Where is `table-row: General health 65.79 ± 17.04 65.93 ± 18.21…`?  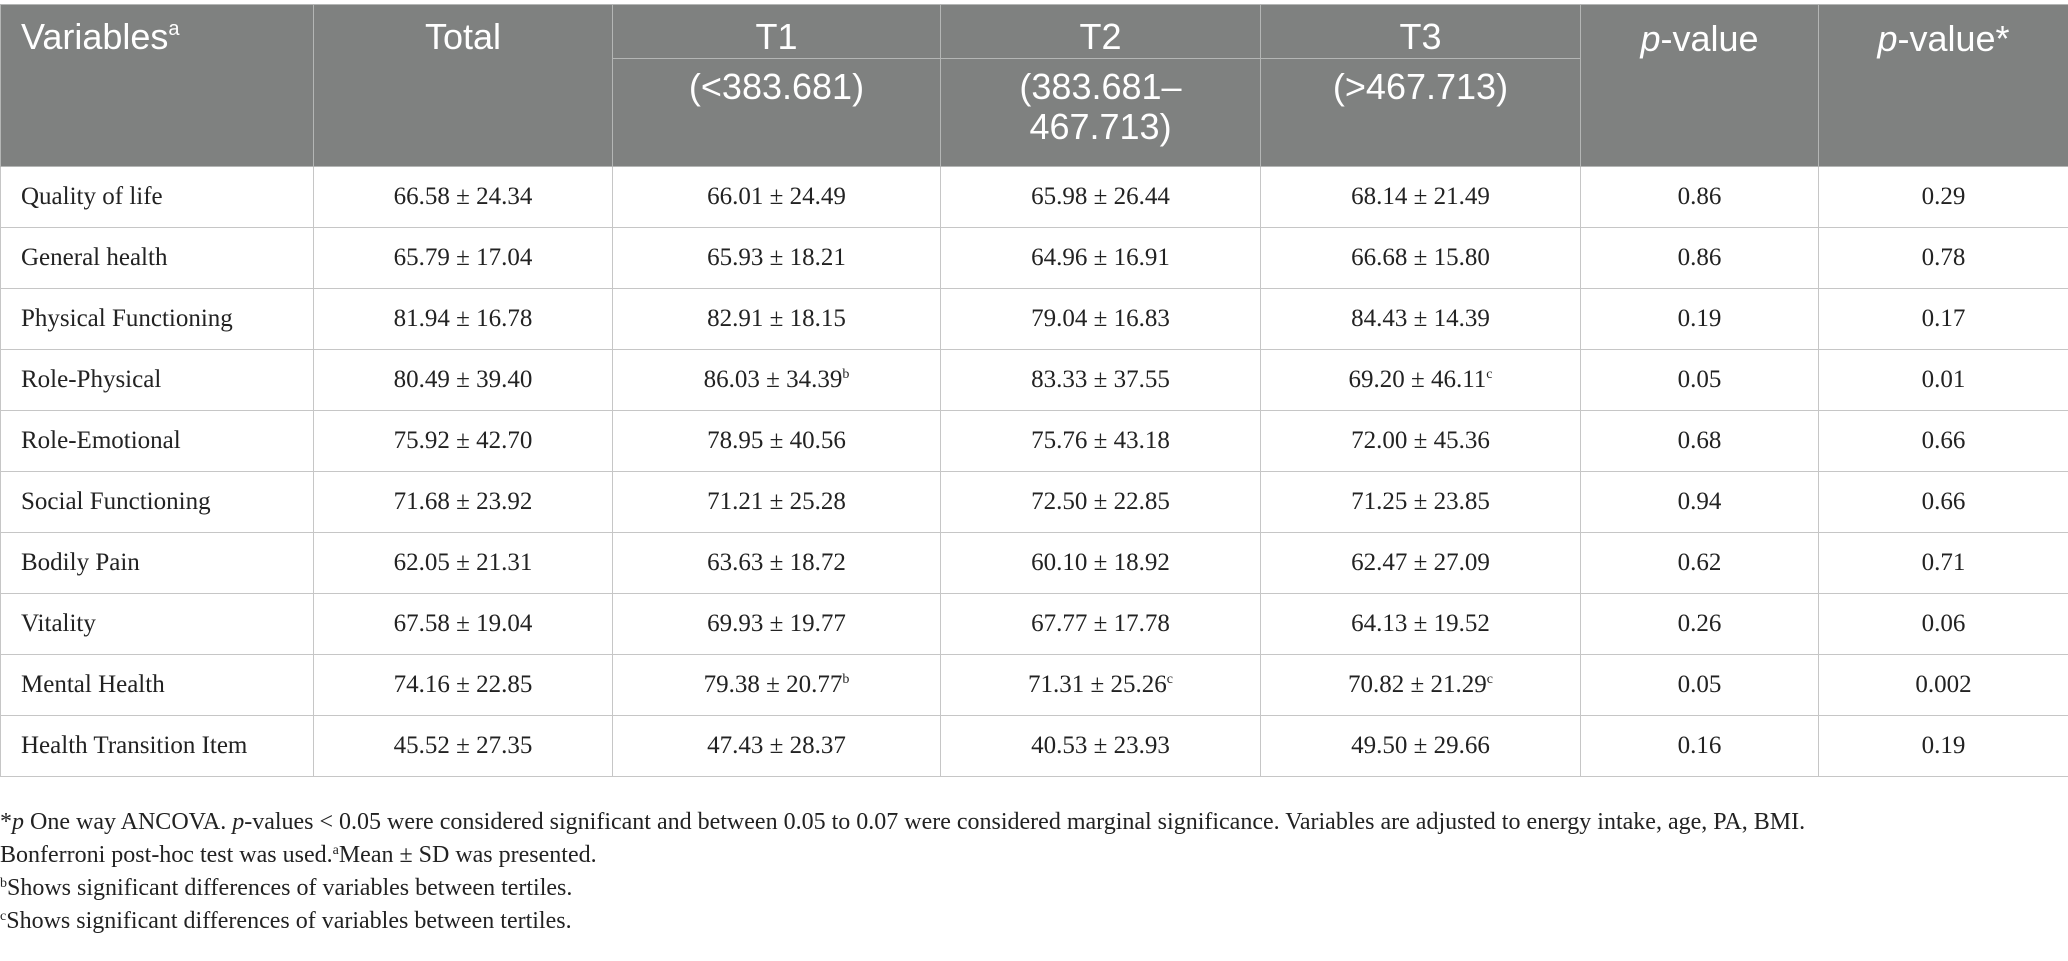 table-row: General health 65.79 ± 17.04 65.93 ± 18.21… is located at coordinates (1034, 258).